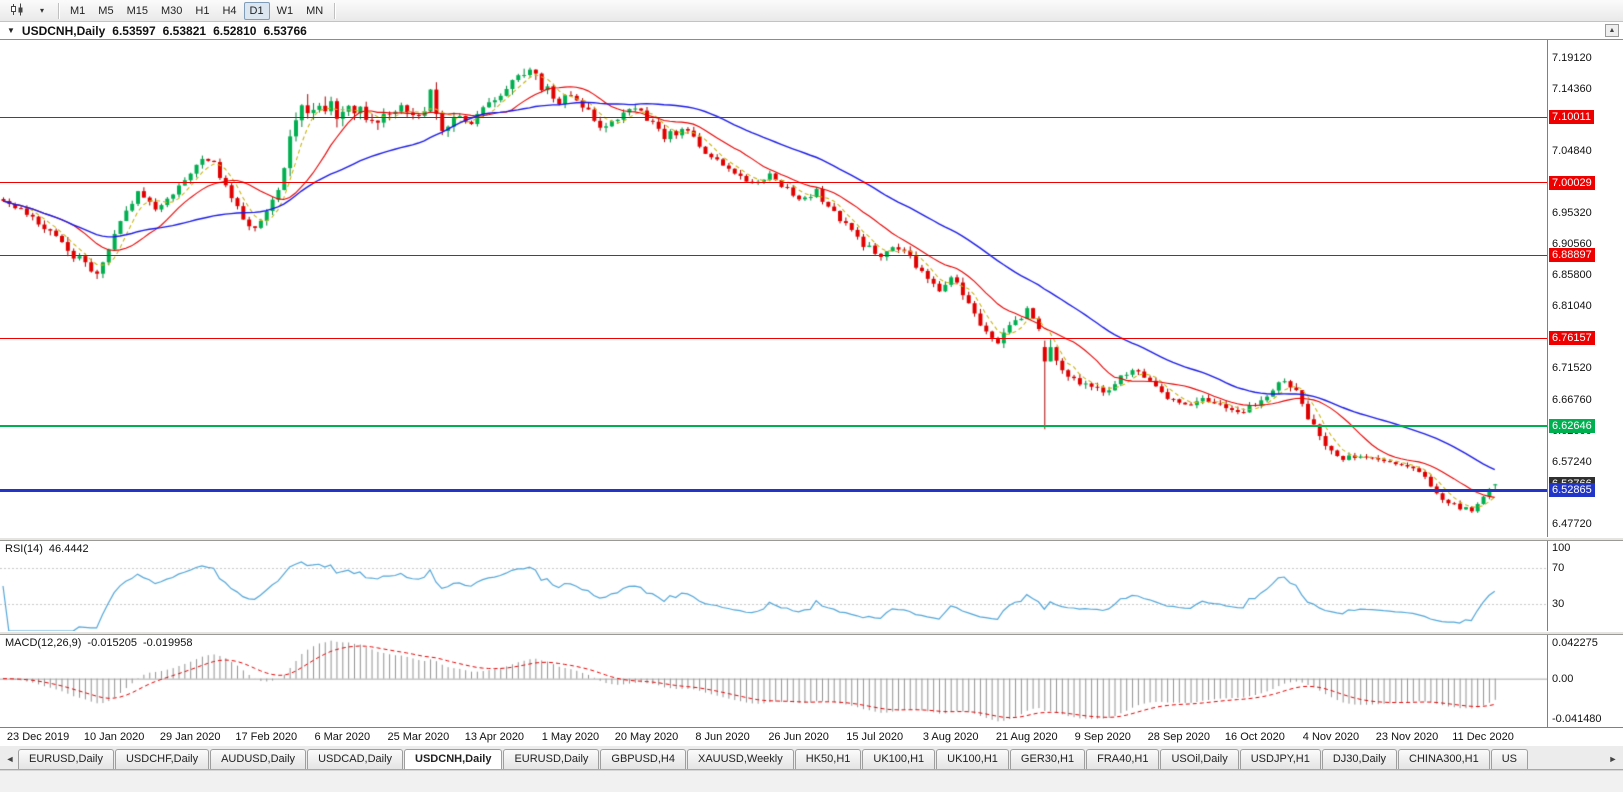 This screenshot has height=792, width=1623. I want to click on ohlc-open: 6.53597, so click(134, 30).